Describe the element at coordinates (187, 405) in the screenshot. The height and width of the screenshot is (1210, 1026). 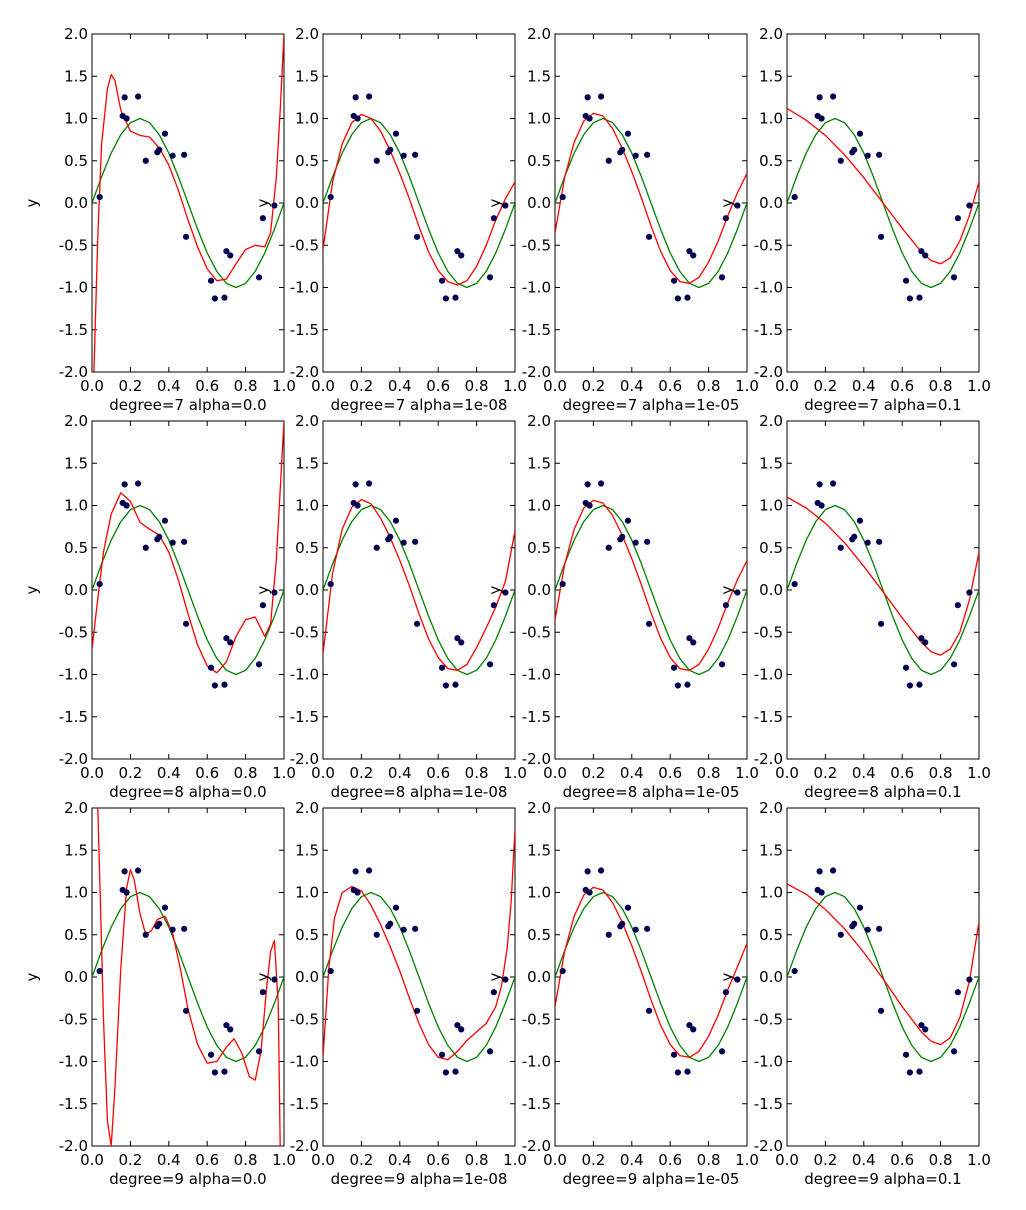
I see `x-axis-label: degree=7 alpha=0.0` at that location.